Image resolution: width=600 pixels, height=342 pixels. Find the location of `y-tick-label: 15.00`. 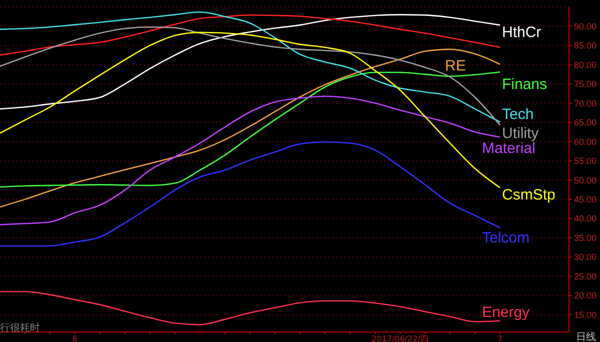

y-tick-label: 15.00 is located at coordinates (585, 315).